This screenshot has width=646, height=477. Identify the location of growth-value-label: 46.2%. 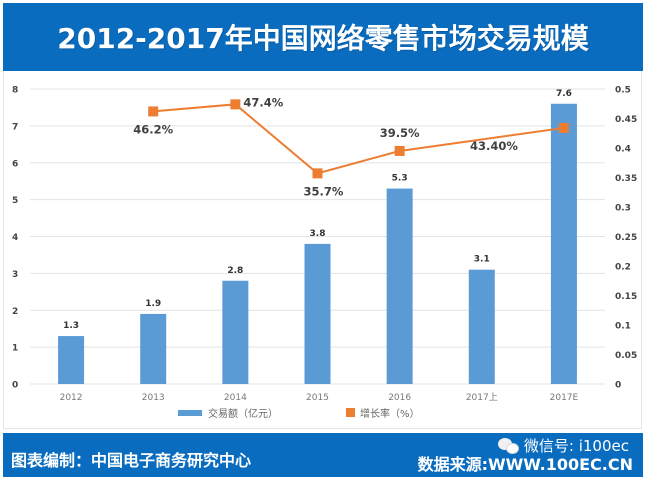
(153, 129).